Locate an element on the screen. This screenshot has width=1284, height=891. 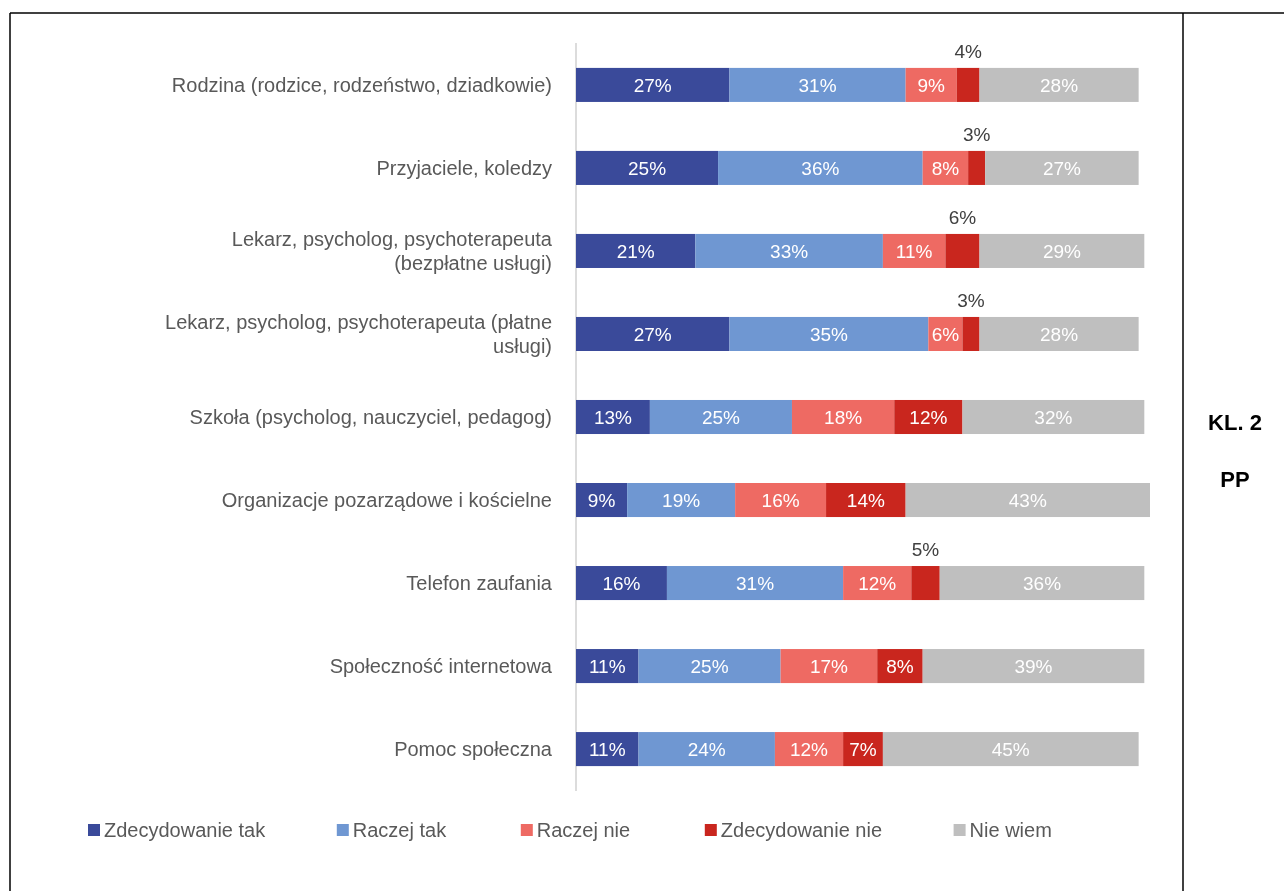
data-label: 5% is located at coordinates (925, 550).